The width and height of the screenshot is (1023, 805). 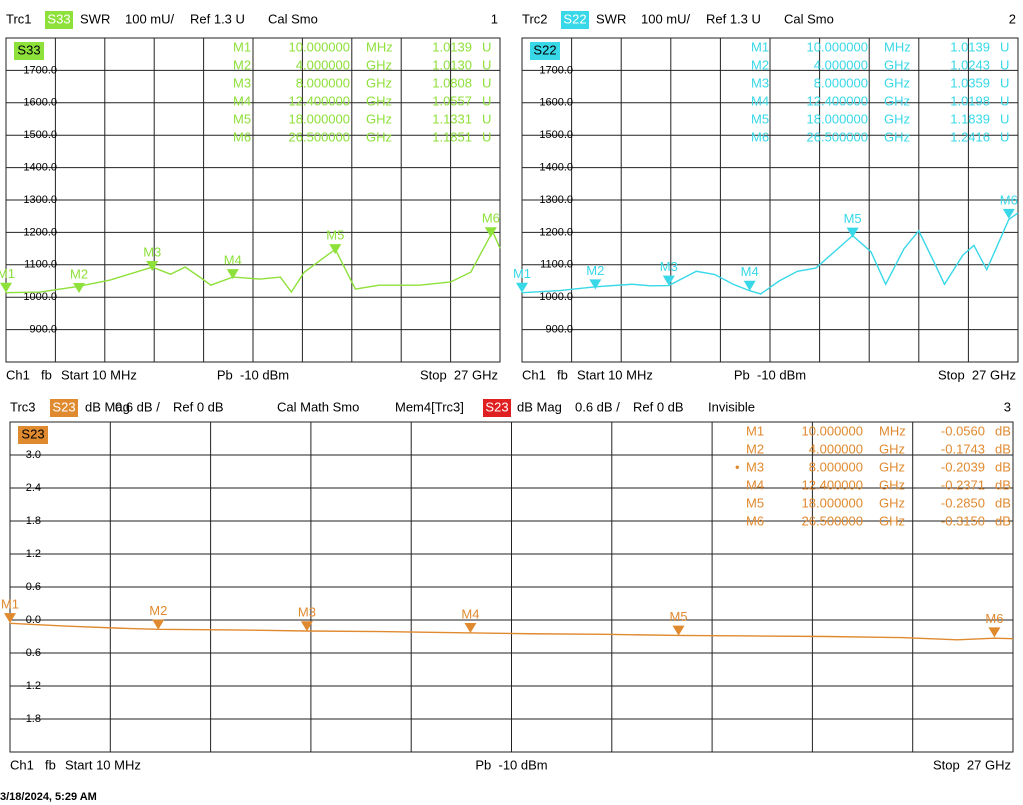 I want to click on header-param: S33, so click(x=58, y=18).